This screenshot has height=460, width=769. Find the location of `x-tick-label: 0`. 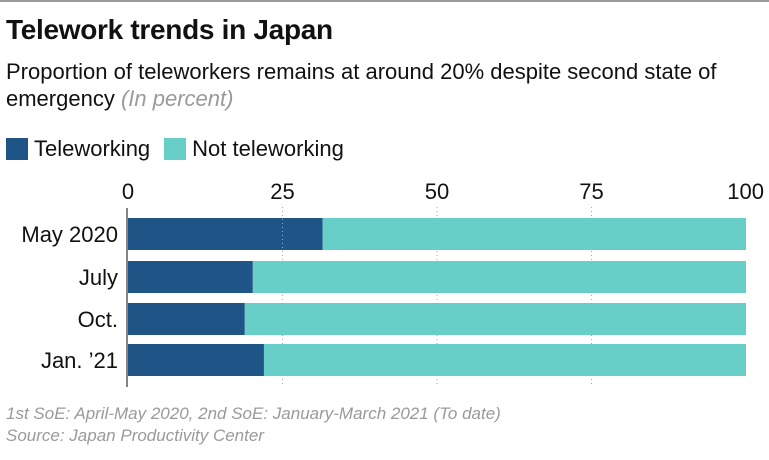

x-tick-label: 0 is located at coordinates (128, 191).